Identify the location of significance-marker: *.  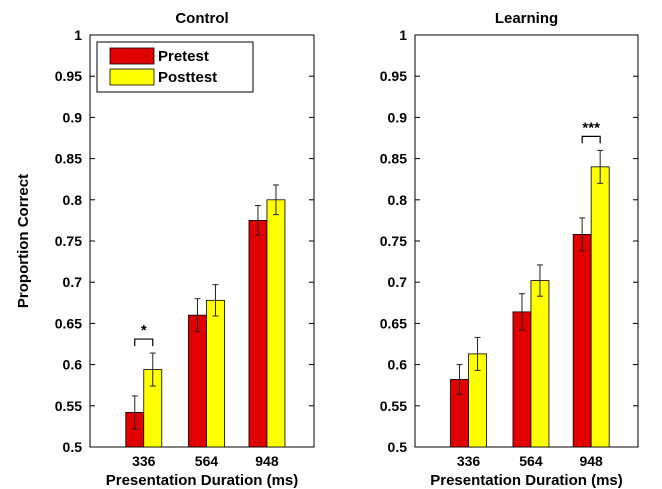
(144, 330).